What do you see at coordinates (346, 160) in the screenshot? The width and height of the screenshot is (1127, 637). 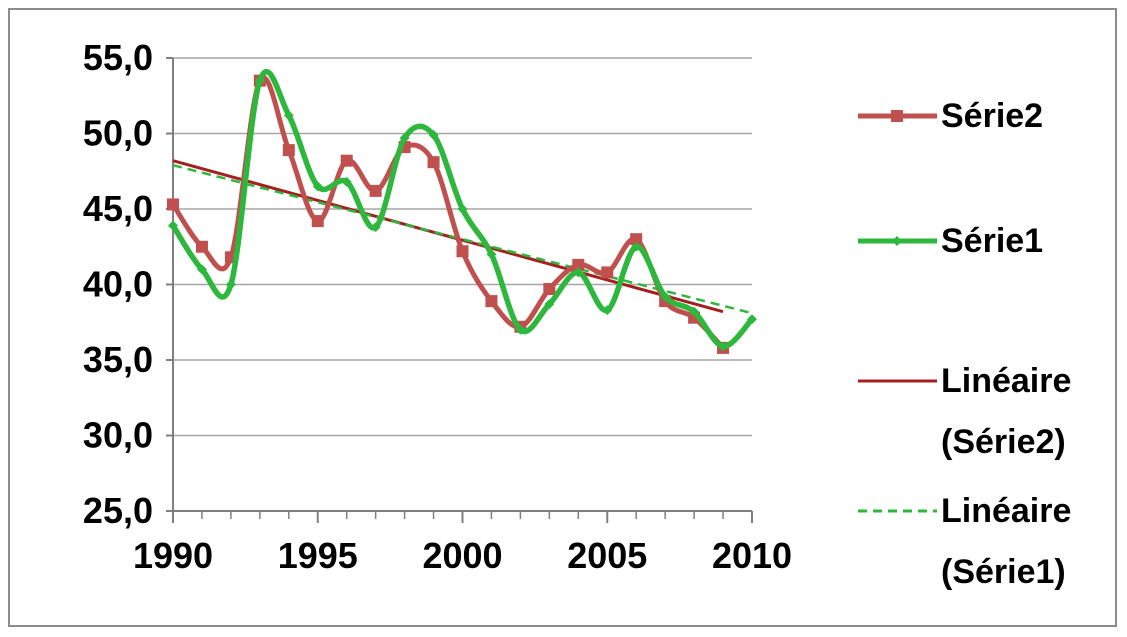 I see `point-serie2-1996` at bounding box center [346, 160].